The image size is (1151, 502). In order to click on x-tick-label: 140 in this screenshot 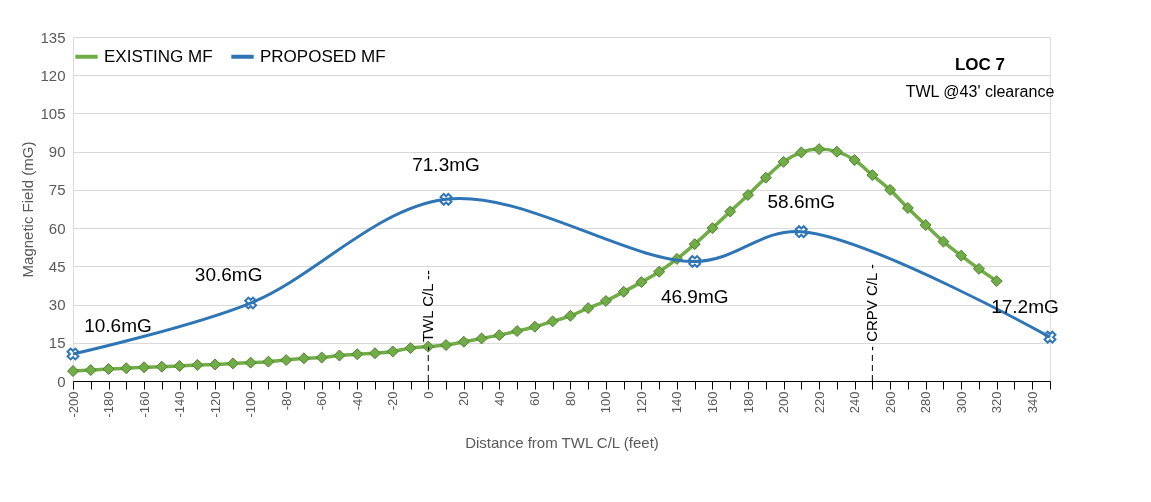, I will do `click(677, 402)`.